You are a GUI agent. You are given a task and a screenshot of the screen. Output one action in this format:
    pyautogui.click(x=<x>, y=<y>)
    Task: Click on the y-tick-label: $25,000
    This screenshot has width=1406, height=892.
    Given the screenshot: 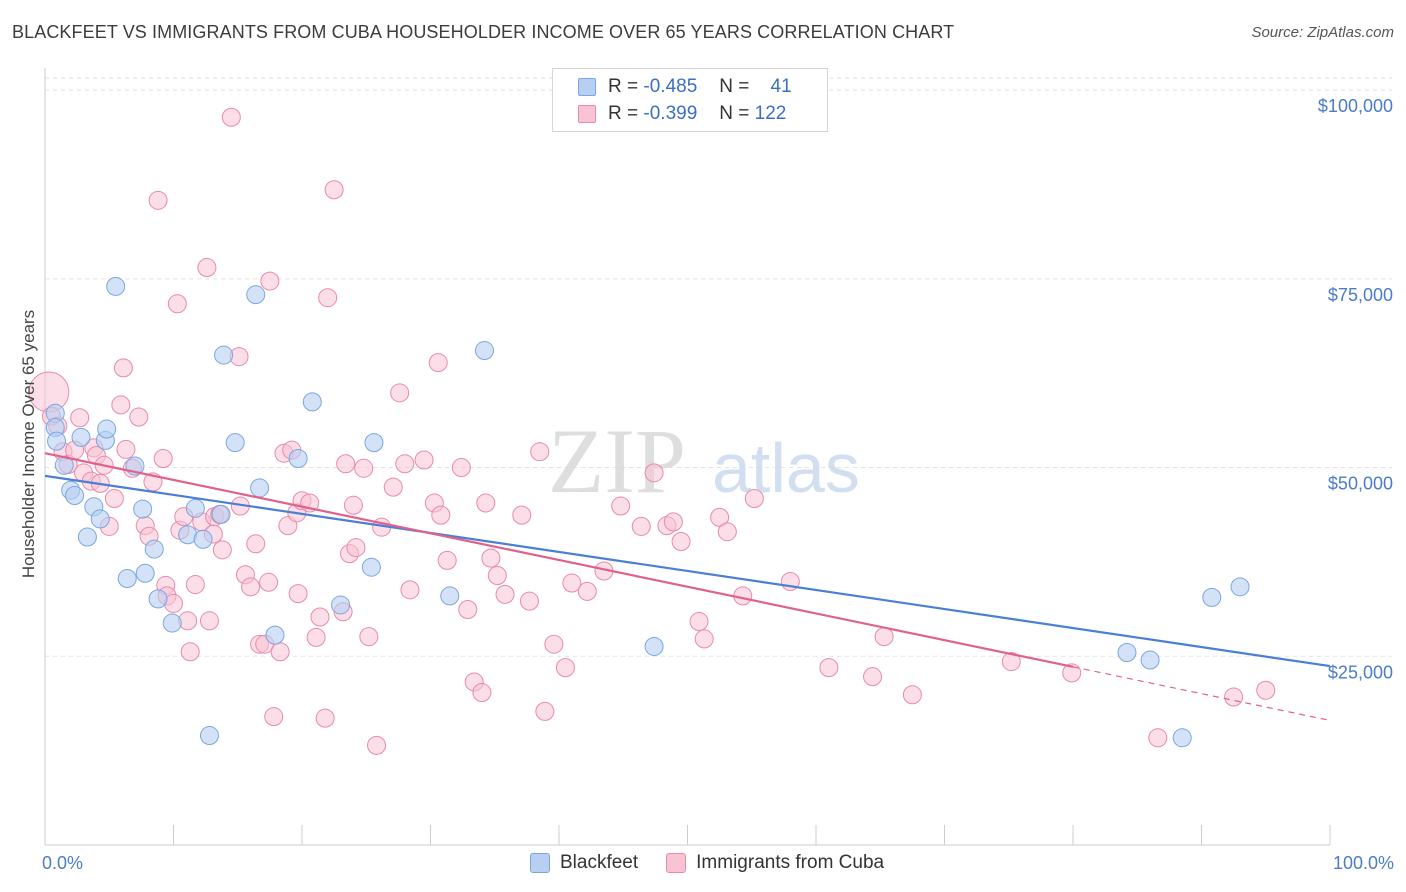 What is the action you would take?
    pyautogui.click(x=1360, y=672)
    